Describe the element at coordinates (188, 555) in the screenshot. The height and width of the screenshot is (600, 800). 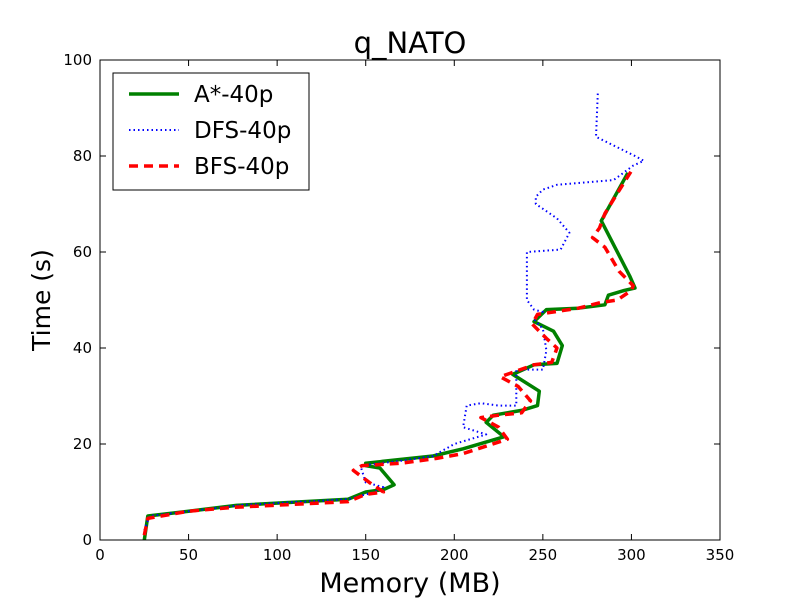
I see `x-tick-label: 50` at that location.